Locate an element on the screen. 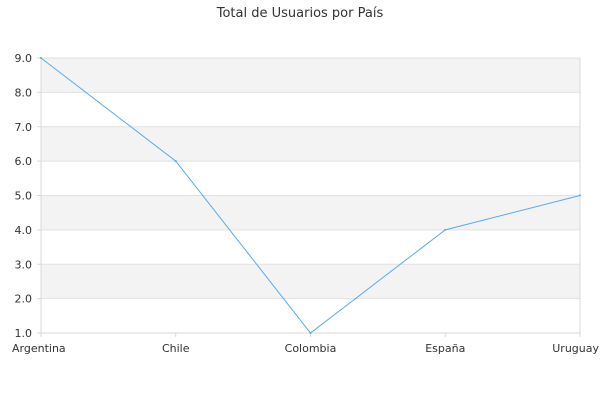 The height and width of the screenshot is (400, 600). chart-title: Total de Usuarios por País is located at coordinates (300, 13).